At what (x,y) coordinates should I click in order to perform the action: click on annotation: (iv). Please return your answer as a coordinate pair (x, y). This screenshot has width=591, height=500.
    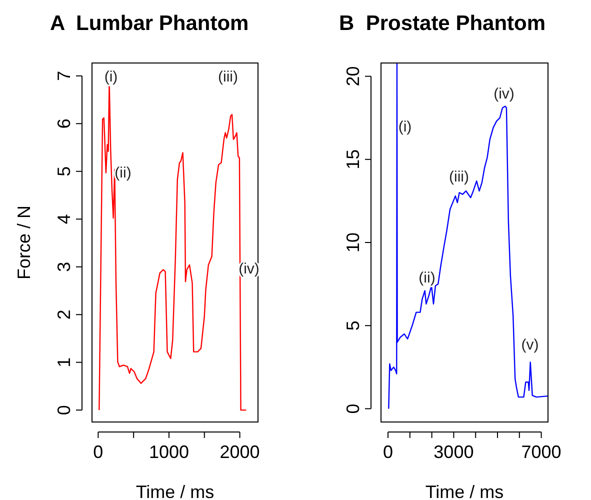
    Looking at the image, I should click on (504, 93).